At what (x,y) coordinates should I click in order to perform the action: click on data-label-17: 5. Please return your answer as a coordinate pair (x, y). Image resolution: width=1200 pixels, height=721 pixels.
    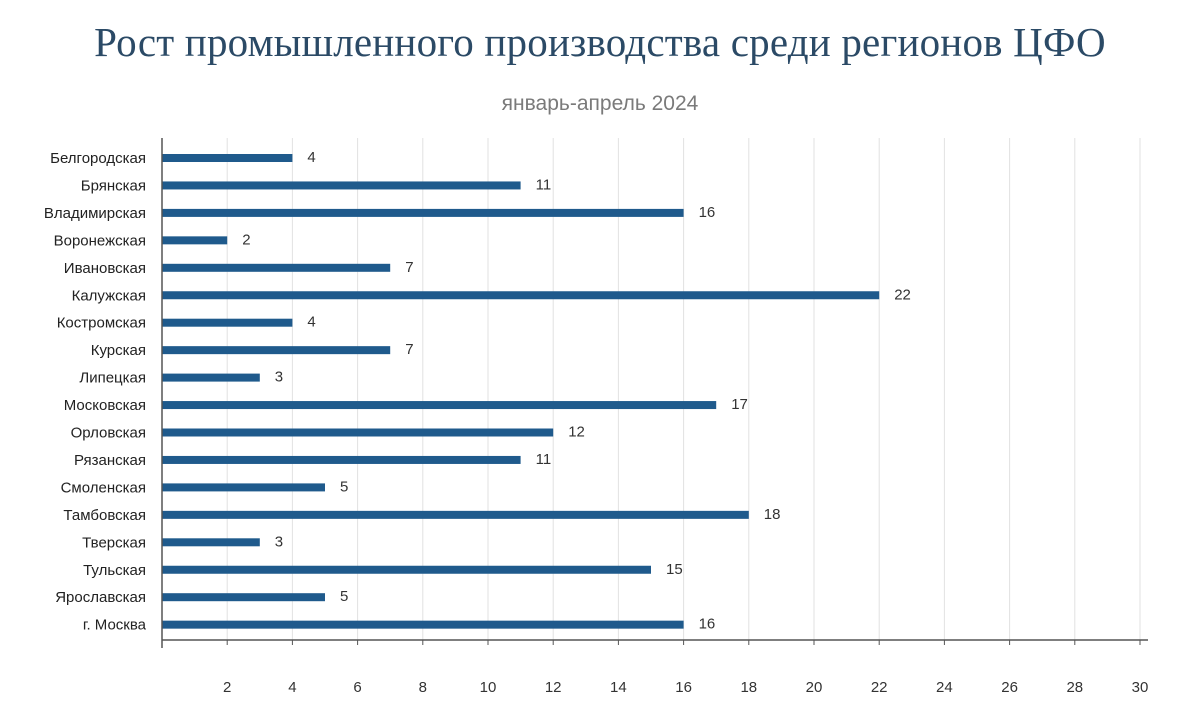
    Looking at the image, I should click on (344, 596).